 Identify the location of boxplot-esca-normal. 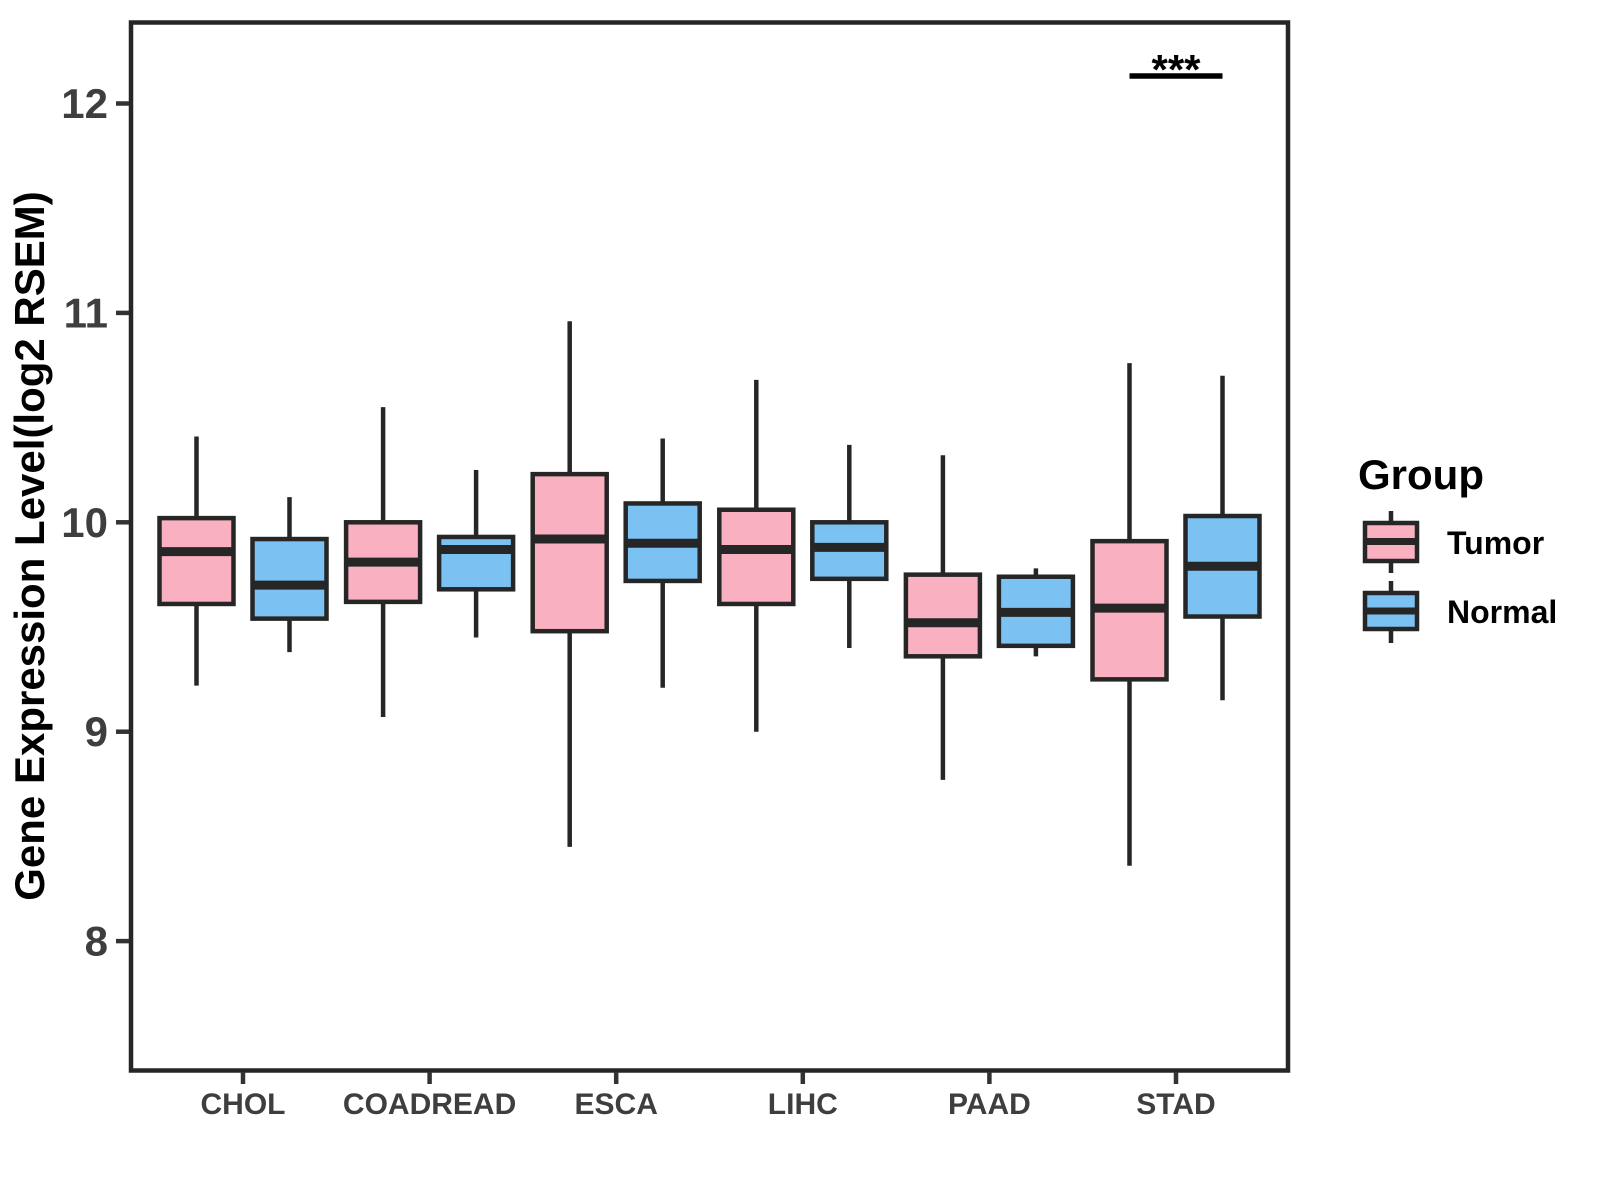
(662, 563).